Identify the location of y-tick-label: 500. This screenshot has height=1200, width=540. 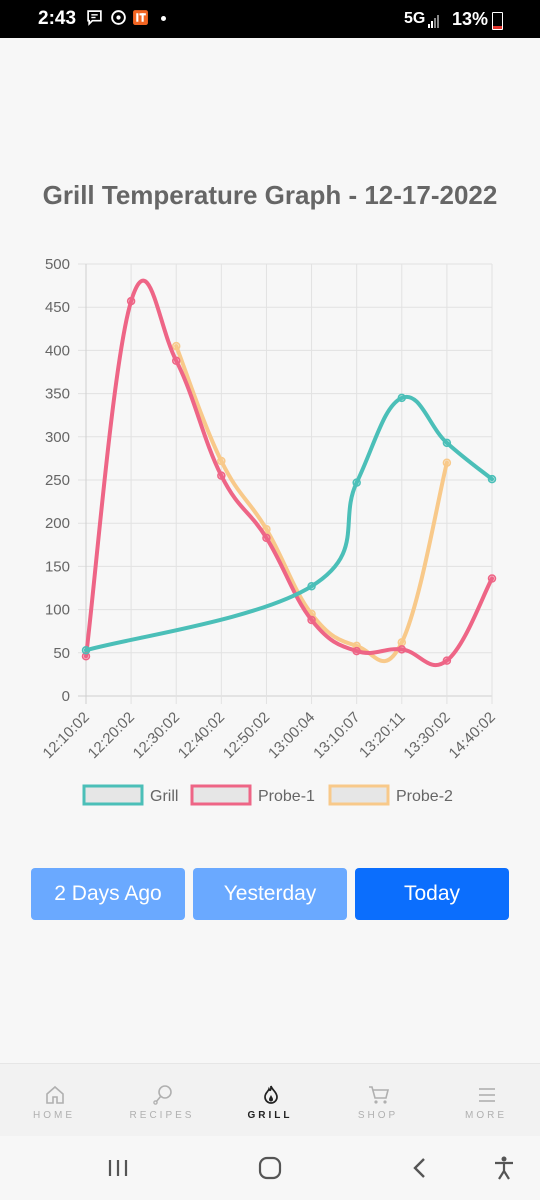
(57, 264).